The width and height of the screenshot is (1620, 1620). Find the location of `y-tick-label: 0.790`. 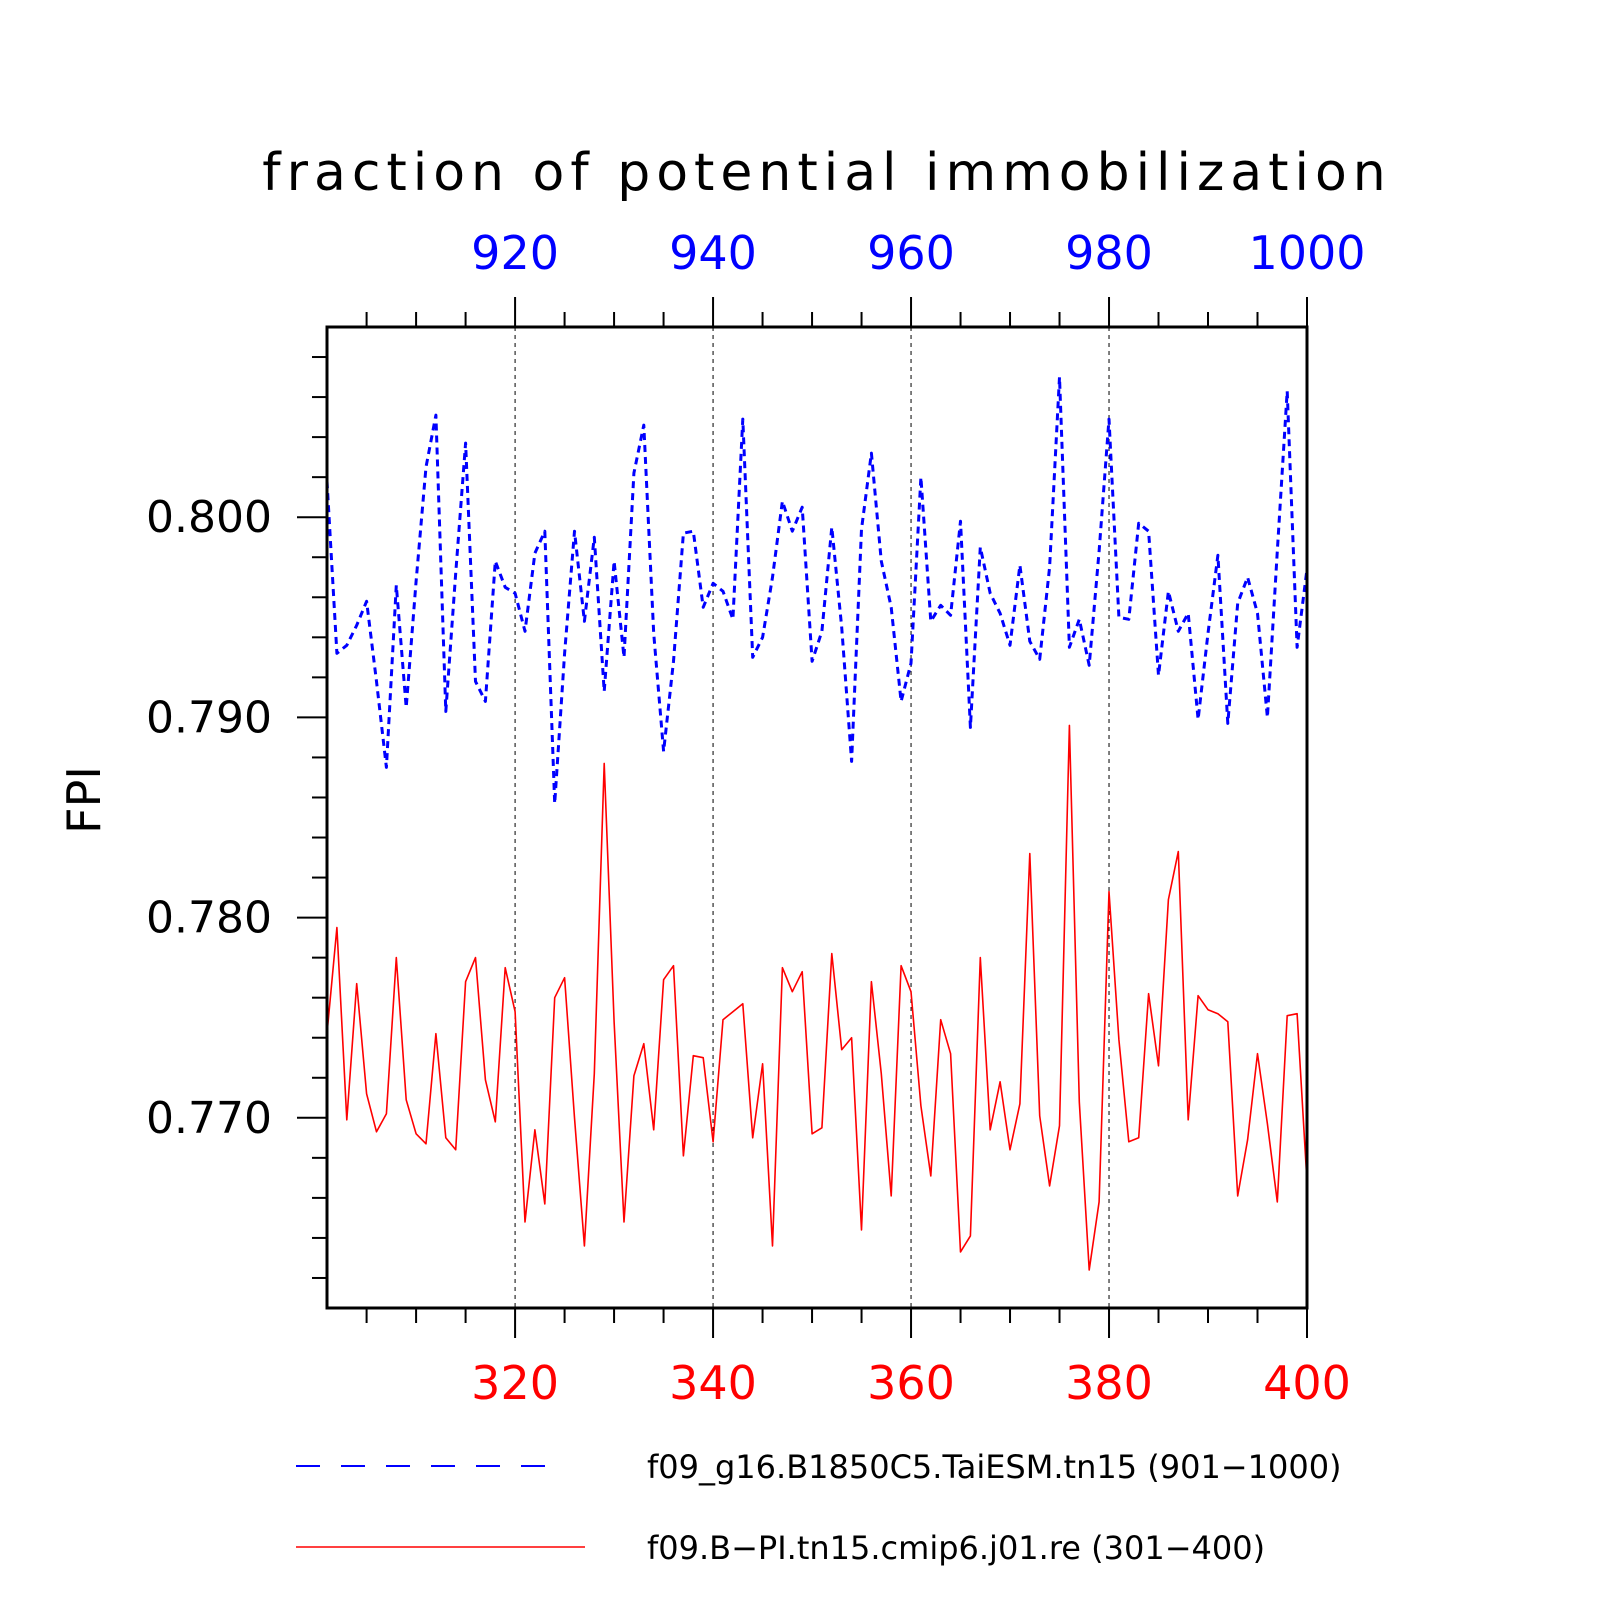

y-tick-label: 0.790 is located at coordinates (209, 717).